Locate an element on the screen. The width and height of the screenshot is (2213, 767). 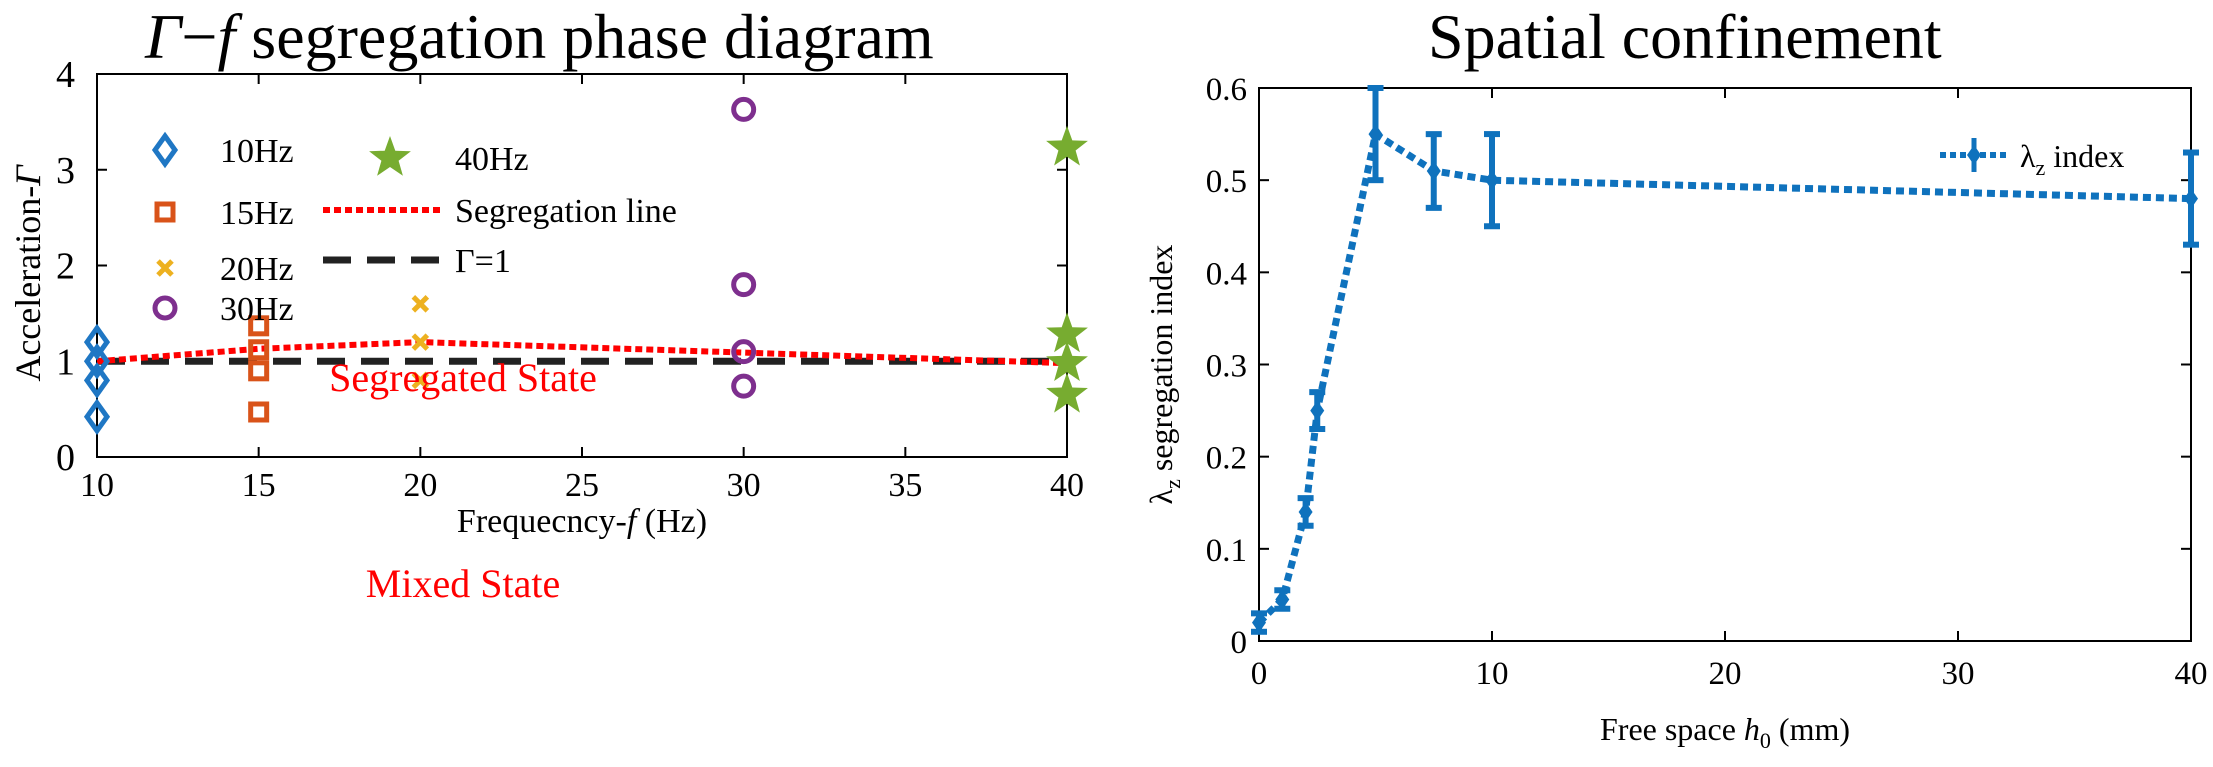
y-tick-label: 4 is located at coordinates (65, 75).